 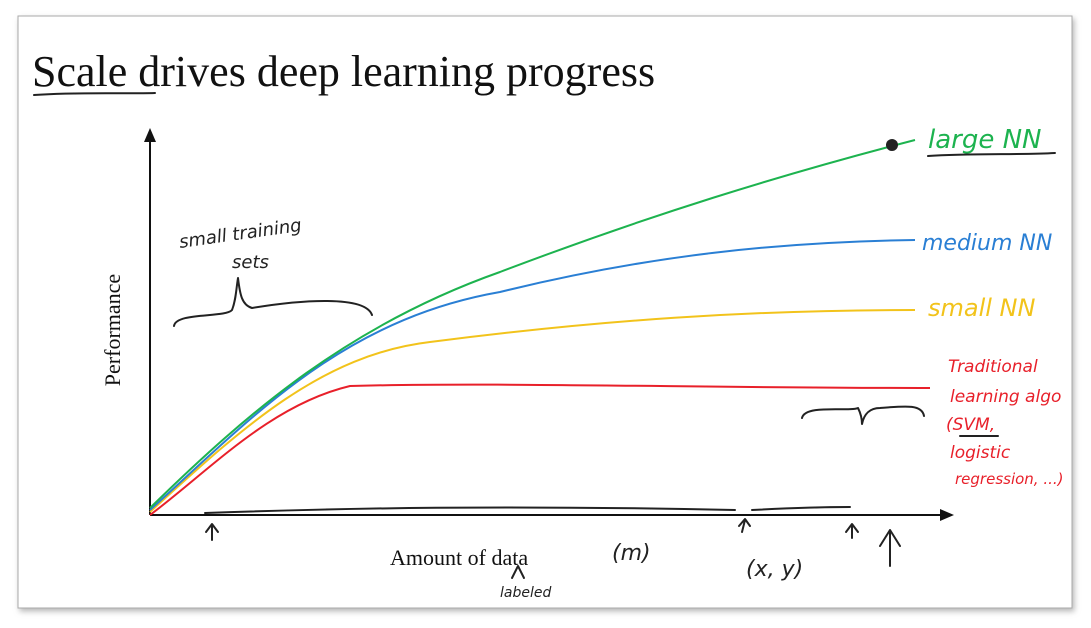 What do you see at coordinates (991, 154) in the screenshot?
I see `large-nn-underline` at bounding box center [991, 154].